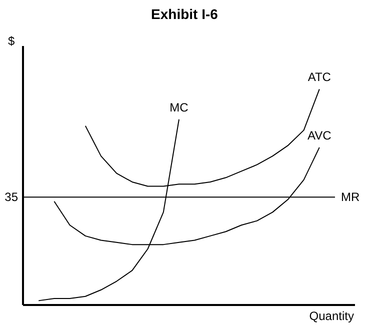 Image resolution: width=369 pixels, height=327 pixels. What do you see at coordinates (331, 316) in the screenshot?
I see `x-axis-title: Quantity` at bounding box center [331, 316].